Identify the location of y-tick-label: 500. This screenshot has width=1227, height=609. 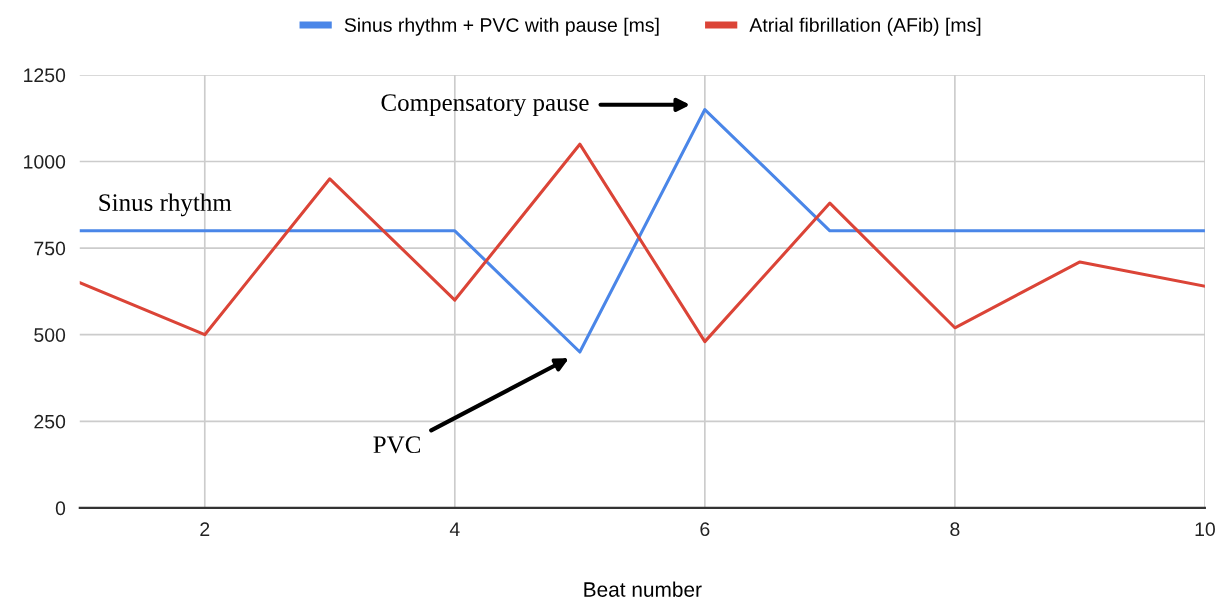
(50, 335).